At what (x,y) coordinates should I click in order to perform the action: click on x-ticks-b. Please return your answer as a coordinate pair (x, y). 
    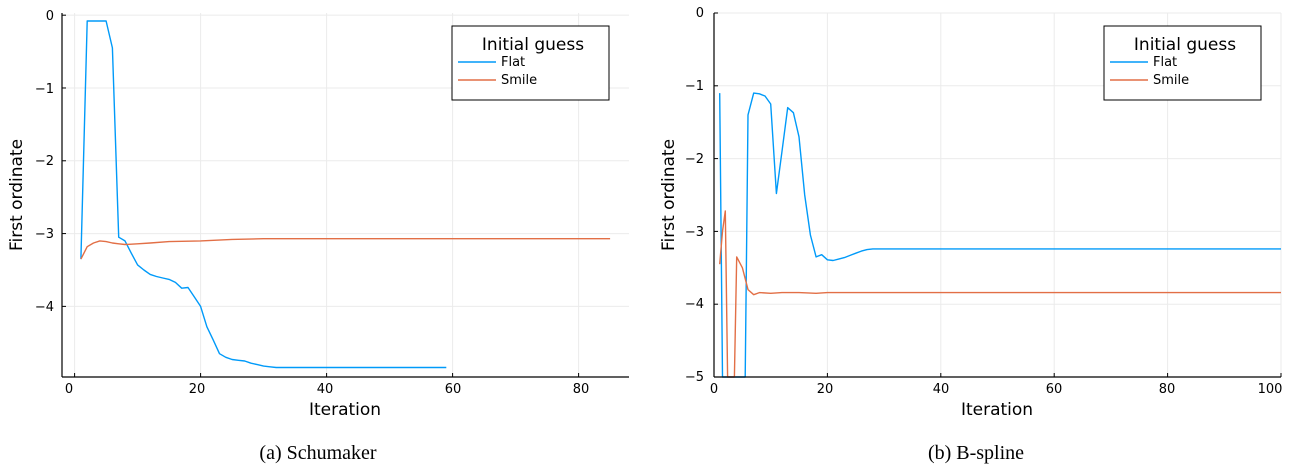
    Looking at the image, I should click on (997, 375).